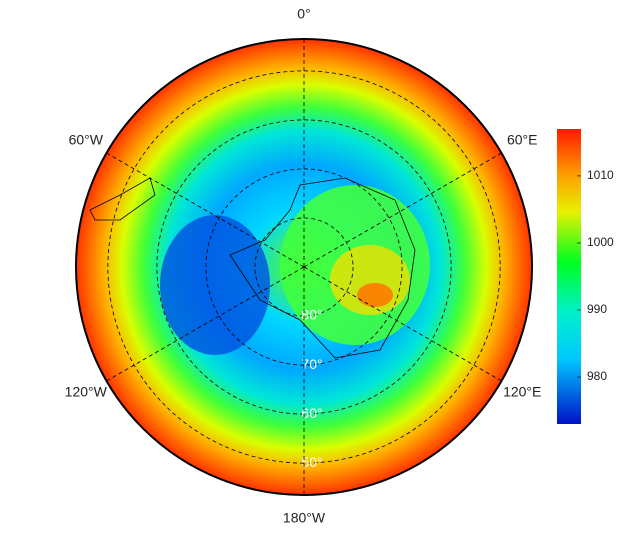 The image size is (625, 557). I want to click on latitude-label: 50°, so click(311, 462).